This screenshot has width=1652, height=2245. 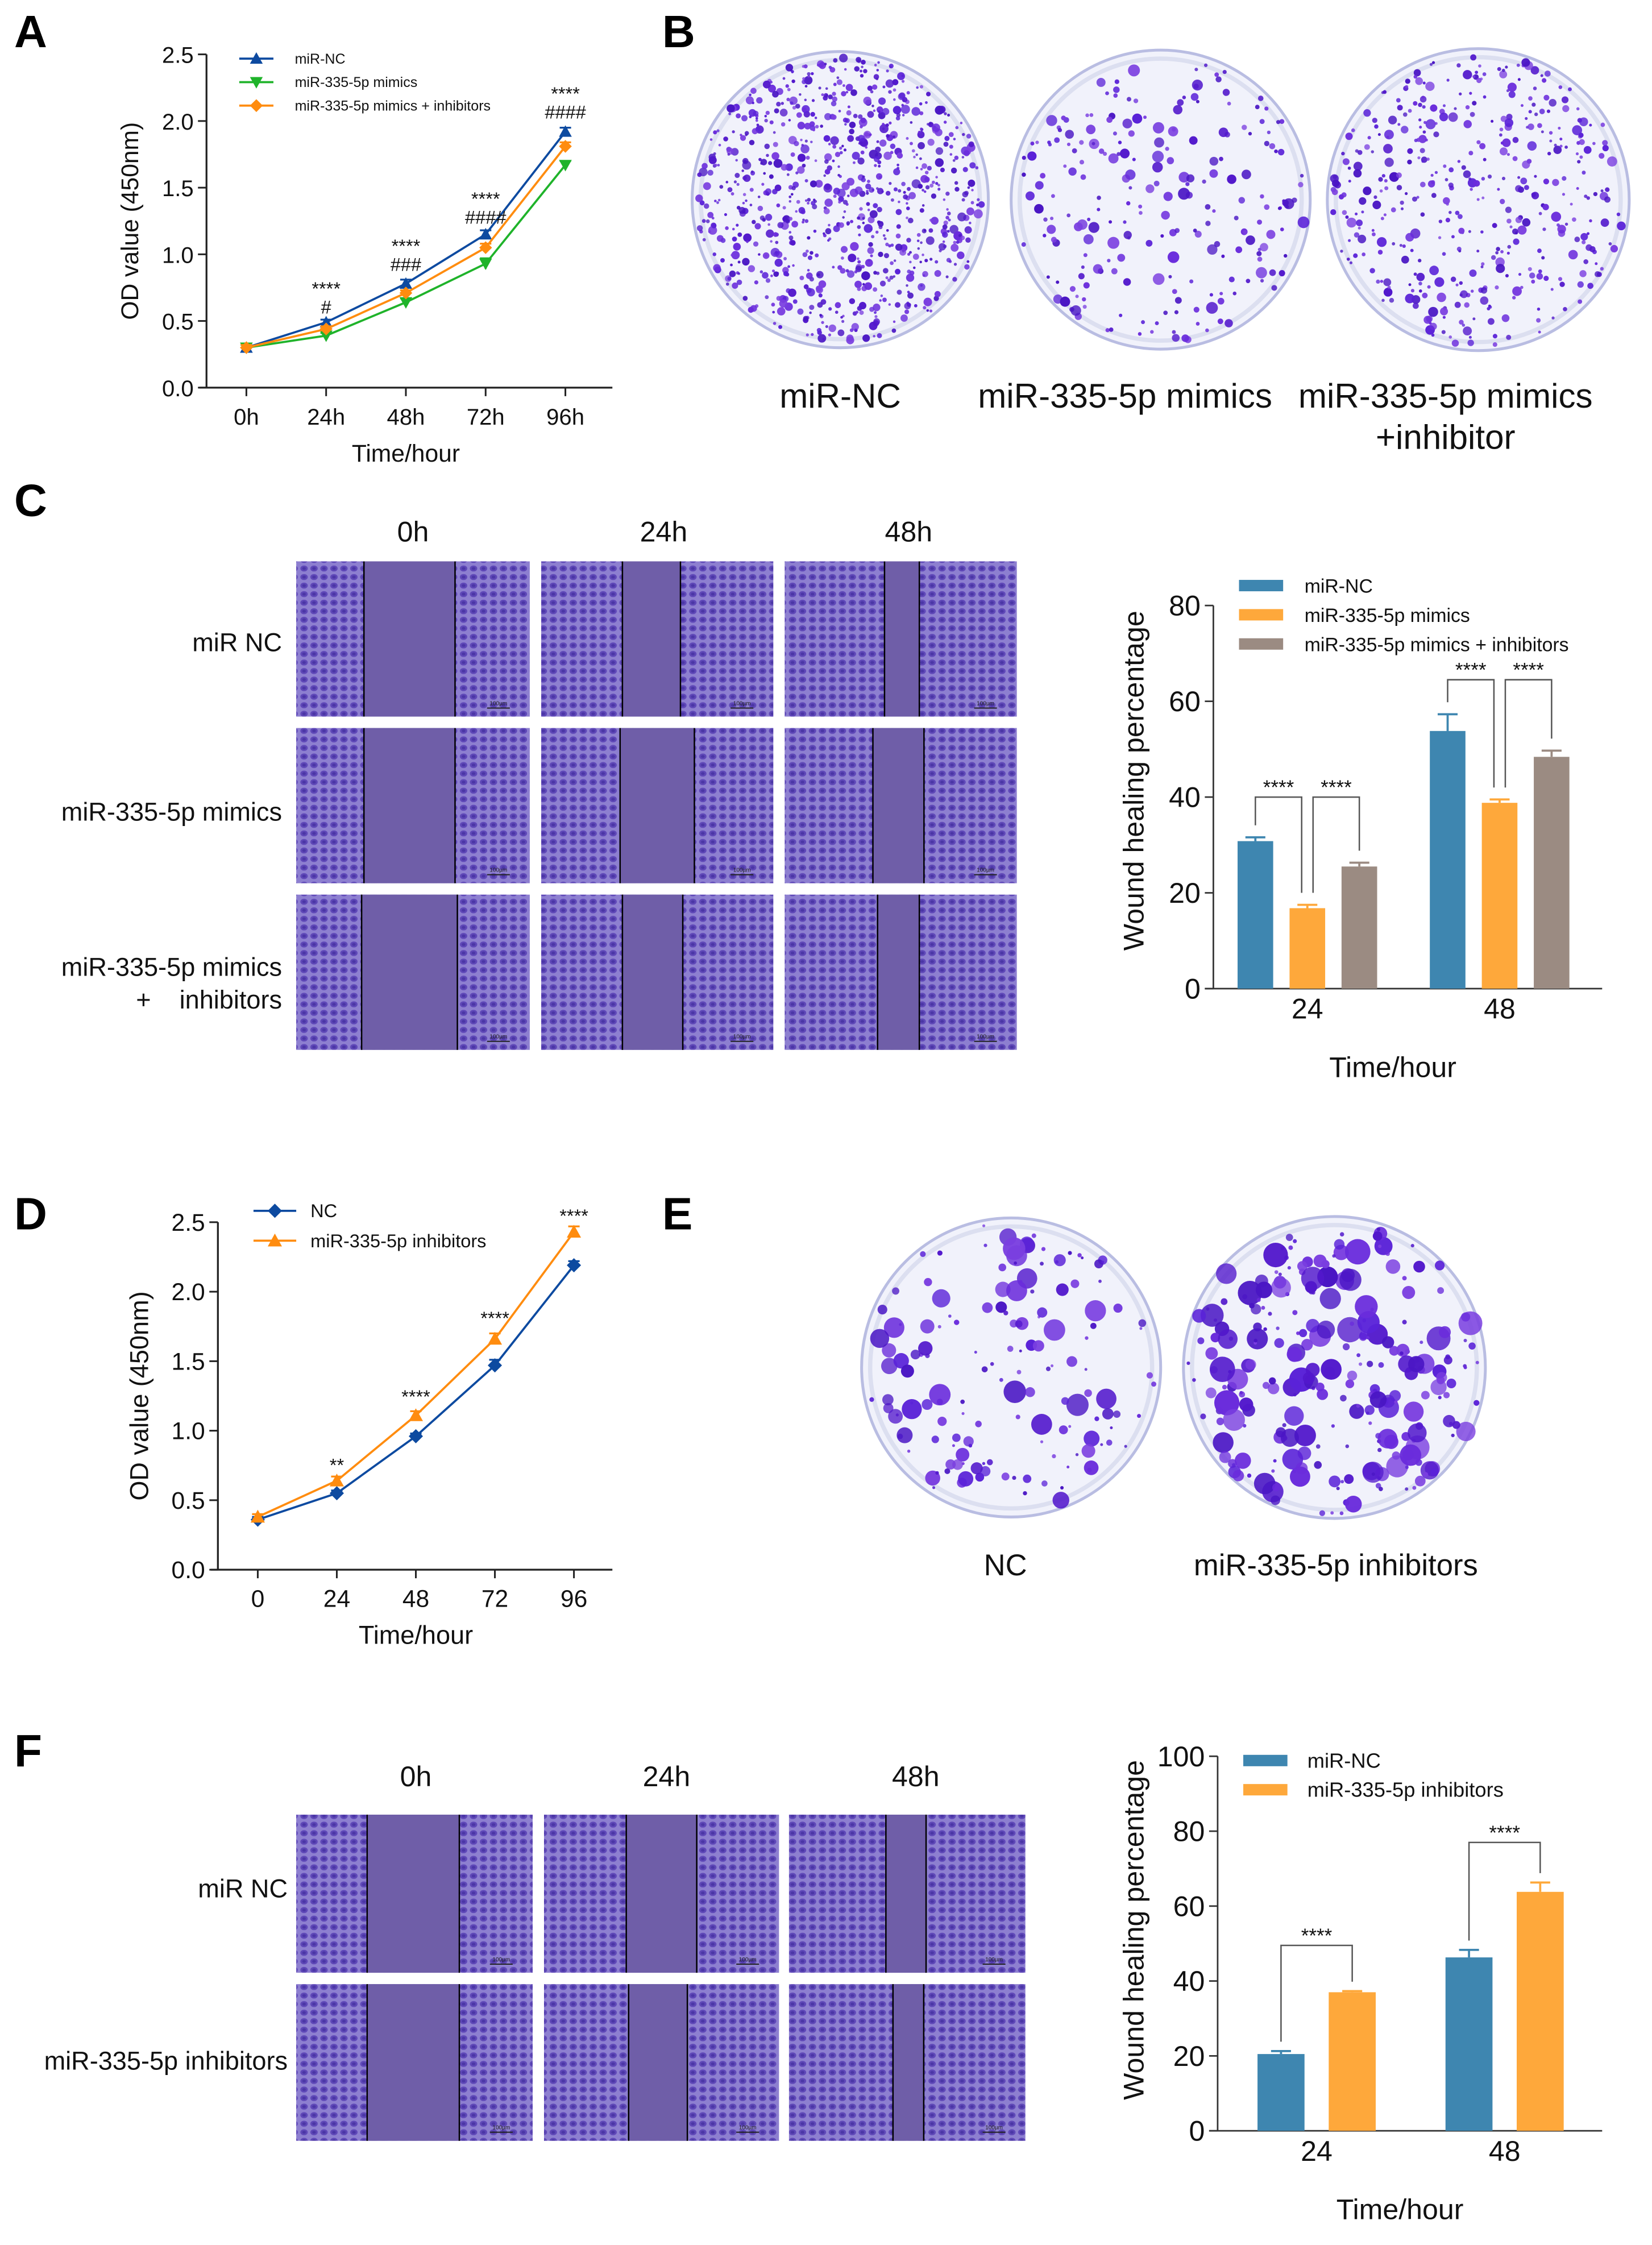 I want to click on x-tick-label: 48h, so click(x=406, y=417).